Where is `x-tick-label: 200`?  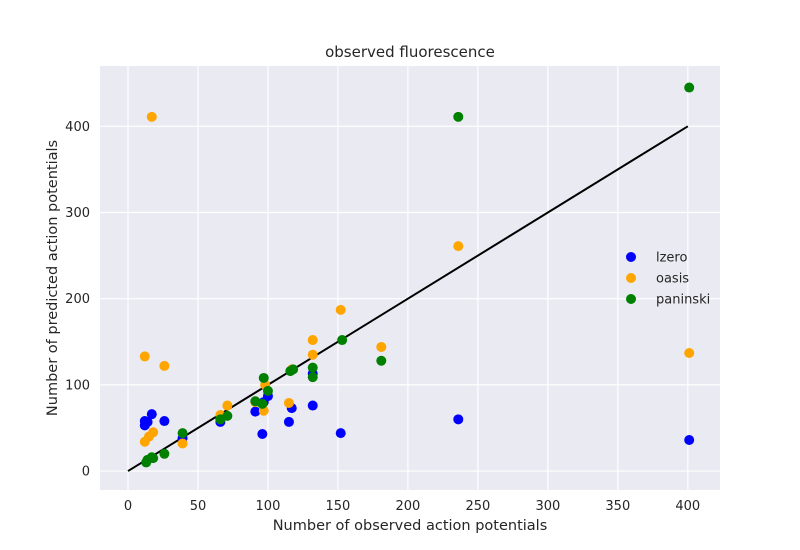 x-tick-label: 200 is located at coordinates (407, 506).